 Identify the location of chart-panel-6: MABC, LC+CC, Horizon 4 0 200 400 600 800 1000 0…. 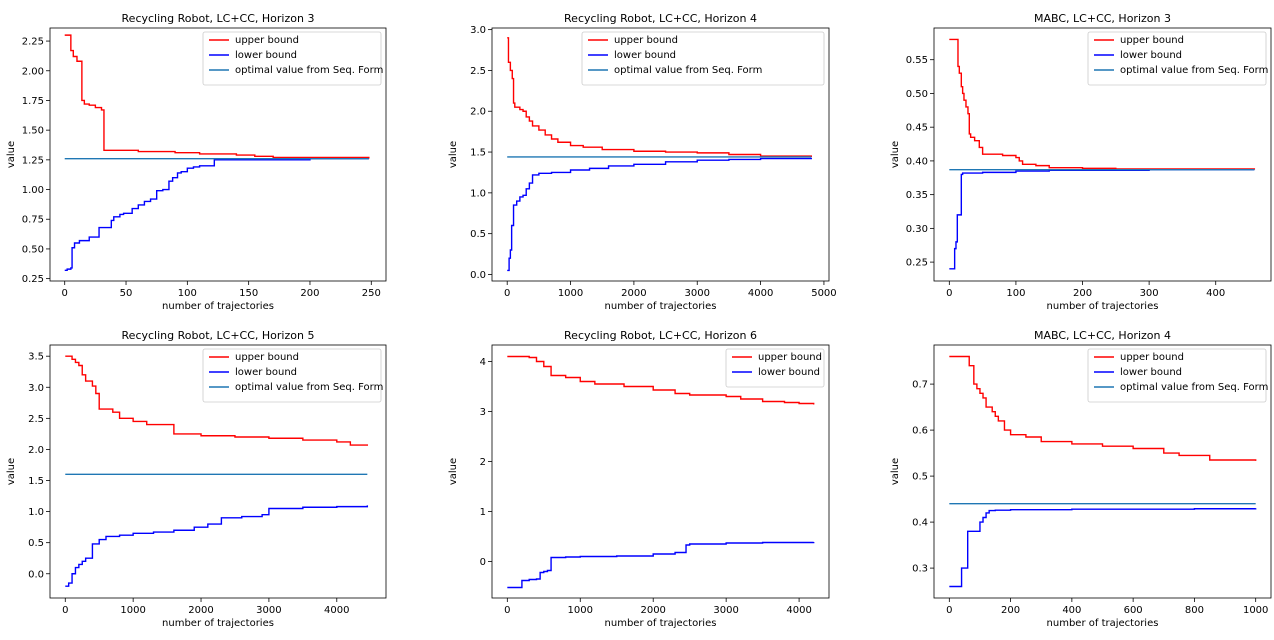
(1081, 479).